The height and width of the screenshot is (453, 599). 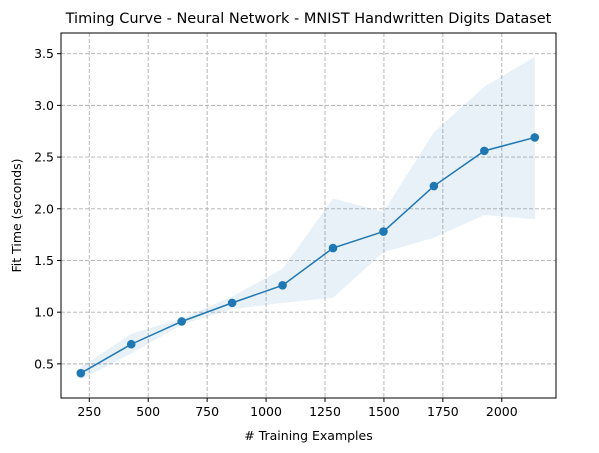 I want to click on y-axis-label: Fit Time (seconds), so click(x=16, y=215).